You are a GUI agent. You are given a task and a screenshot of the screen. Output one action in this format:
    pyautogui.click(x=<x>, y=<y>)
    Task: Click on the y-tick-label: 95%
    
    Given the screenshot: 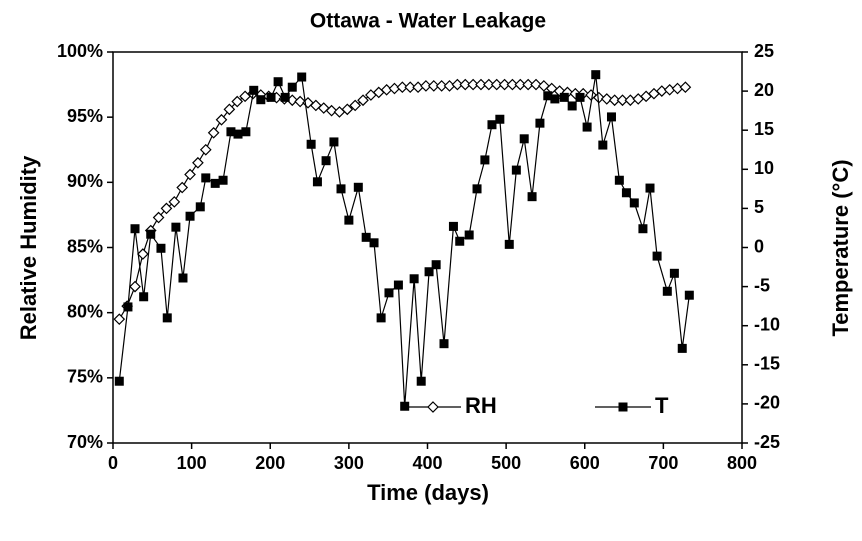 What is the action you would take?
    pyautogui.click(x=85, y=116)
    